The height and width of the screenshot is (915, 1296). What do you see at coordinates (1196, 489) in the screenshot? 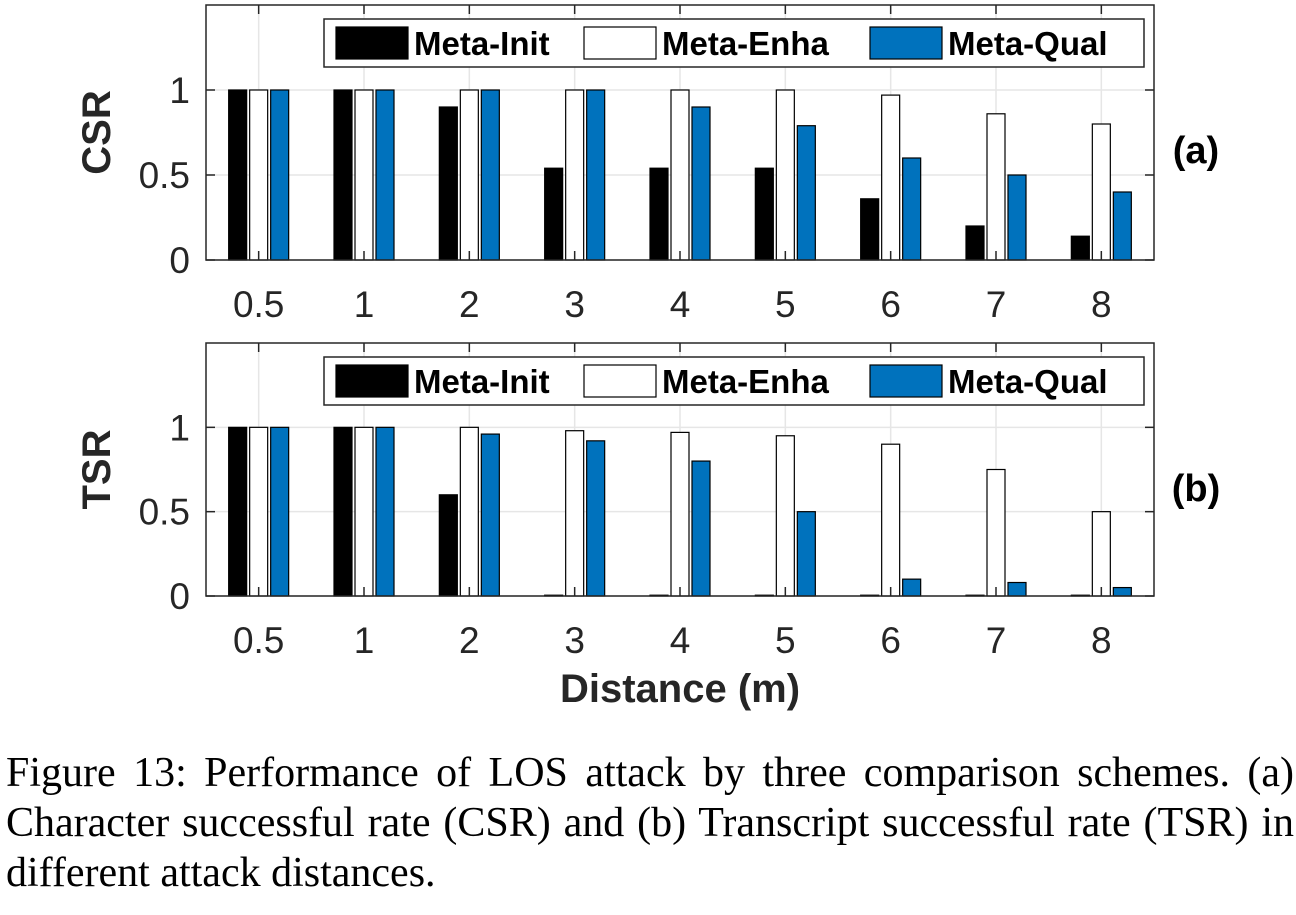
I see `panel-label: (b)` at bounding box center [1196, 489].